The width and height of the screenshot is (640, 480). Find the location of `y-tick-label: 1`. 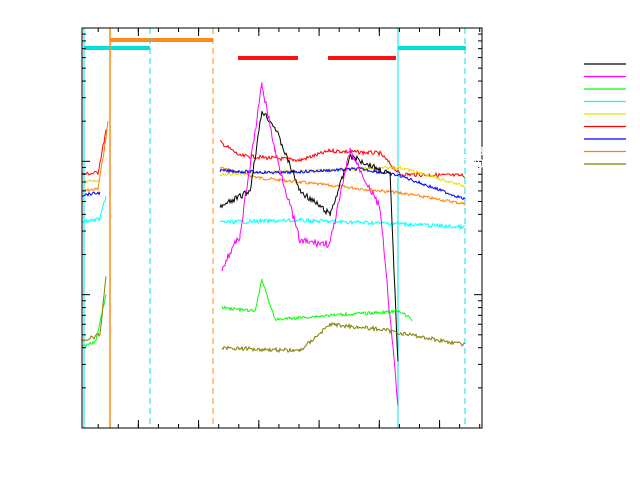

y-tick-label: 1 is located at coordinates (74, 428).